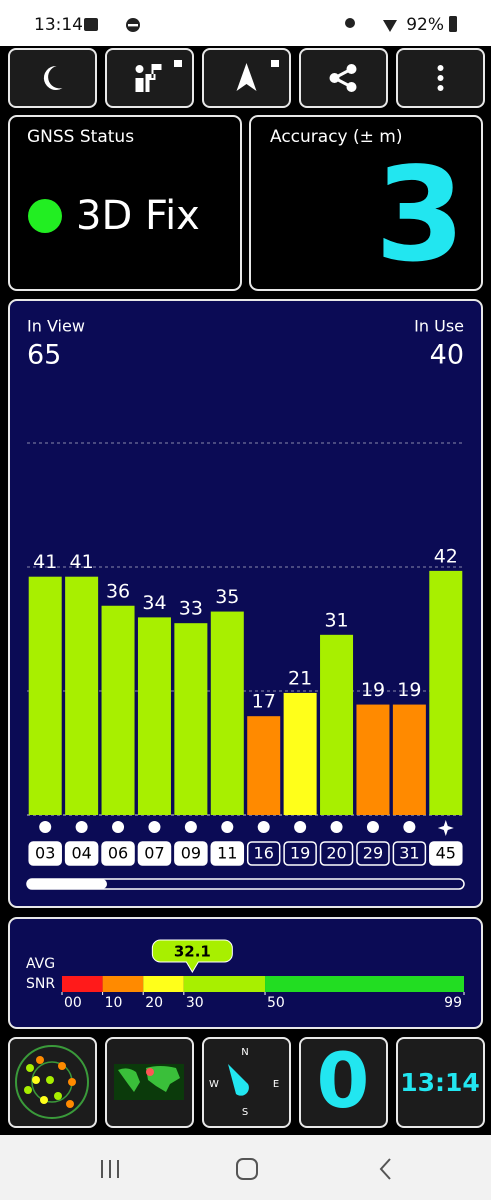 The image size is (491, 1200). What do you see at coordinates (447, 355) in the screenshot?
I see `in-use-value: 40` at bounding box center [447, 355].